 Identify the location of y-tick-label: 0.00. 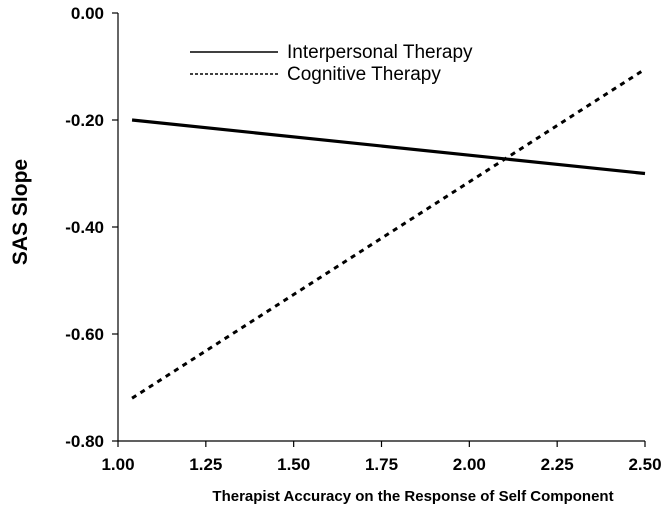
(87, 13).